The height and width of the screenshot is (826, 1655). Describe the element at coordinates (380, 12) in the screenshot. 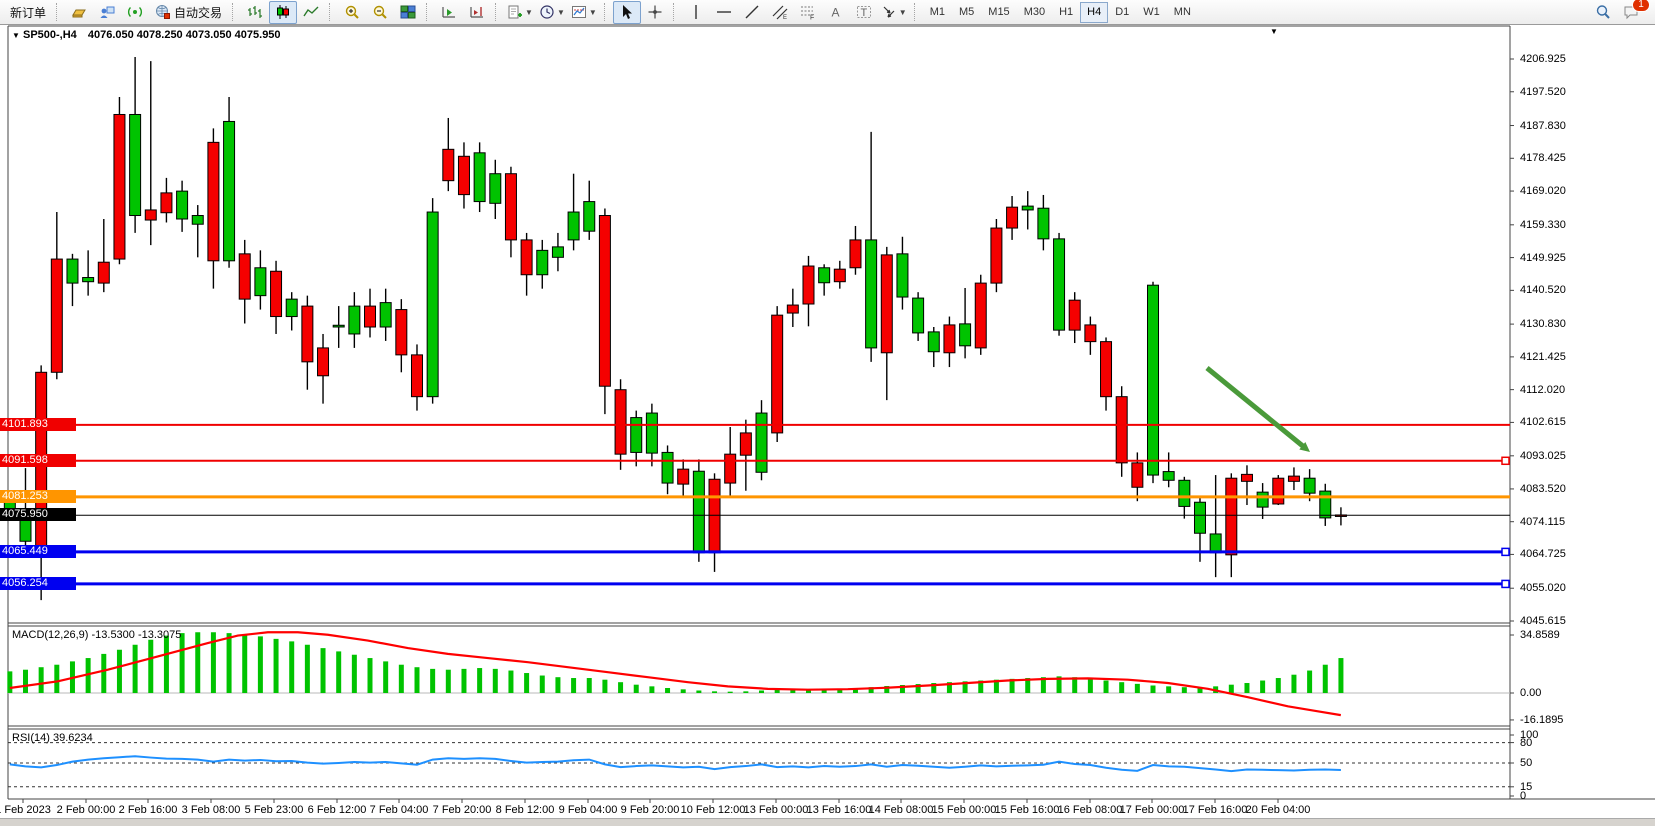

I see `zoom-out-button` at that location.